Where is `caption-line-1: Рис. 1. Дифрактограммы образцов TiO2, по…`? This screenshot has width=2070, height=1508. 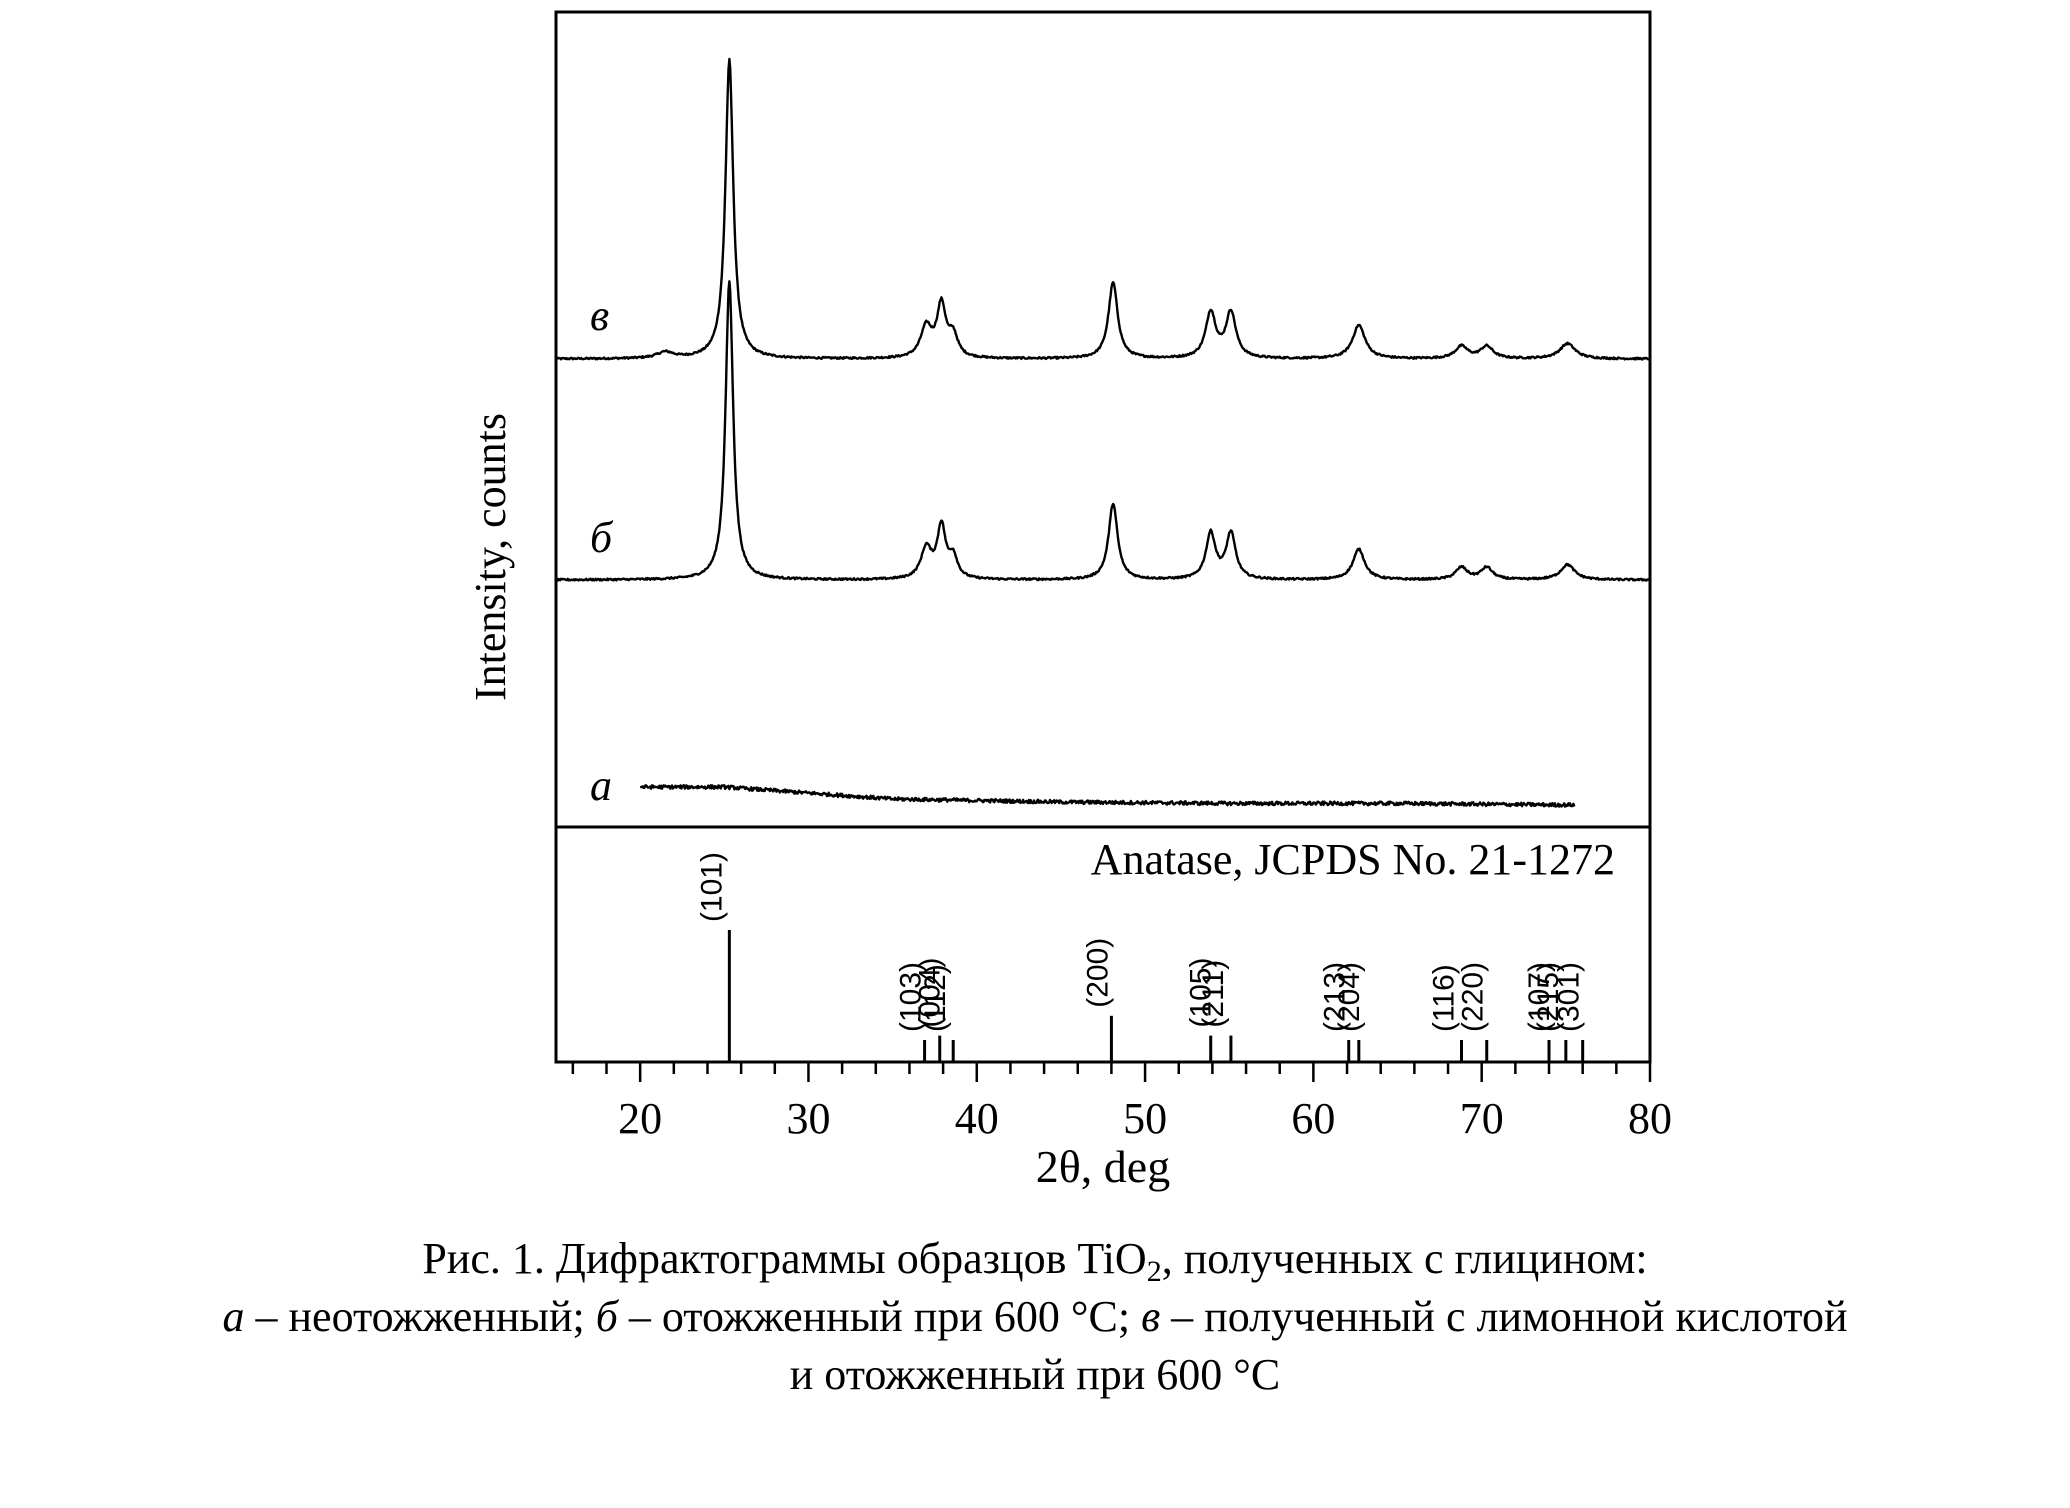 caption-line-1: Рис. 1. Дифрактограммы образцов TiO2, по… is located at coordinates (1035, 1259).